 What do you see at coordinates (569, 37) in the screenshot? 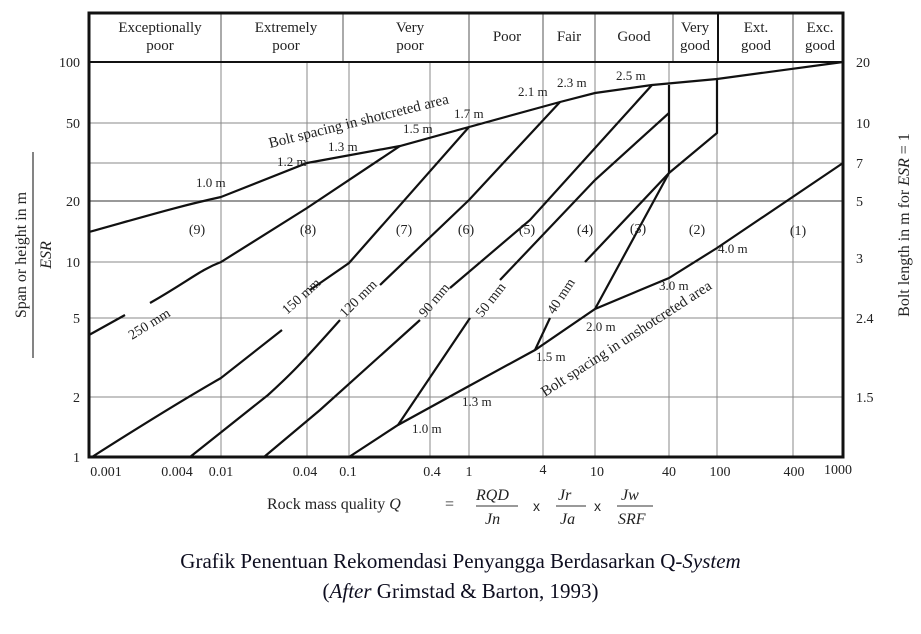
I see `svg-text: Fair` at bounding box center [569, 37].